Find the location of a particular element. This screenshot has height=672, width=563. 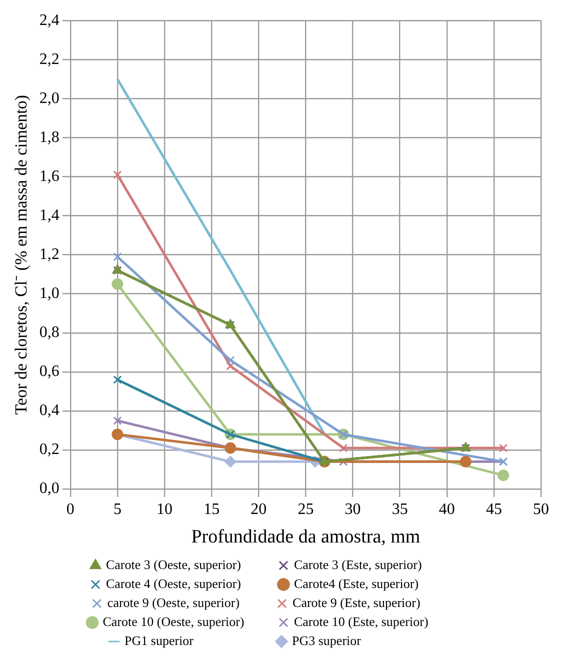

x-tick-label: 30 is located at coordinates (352, 509).